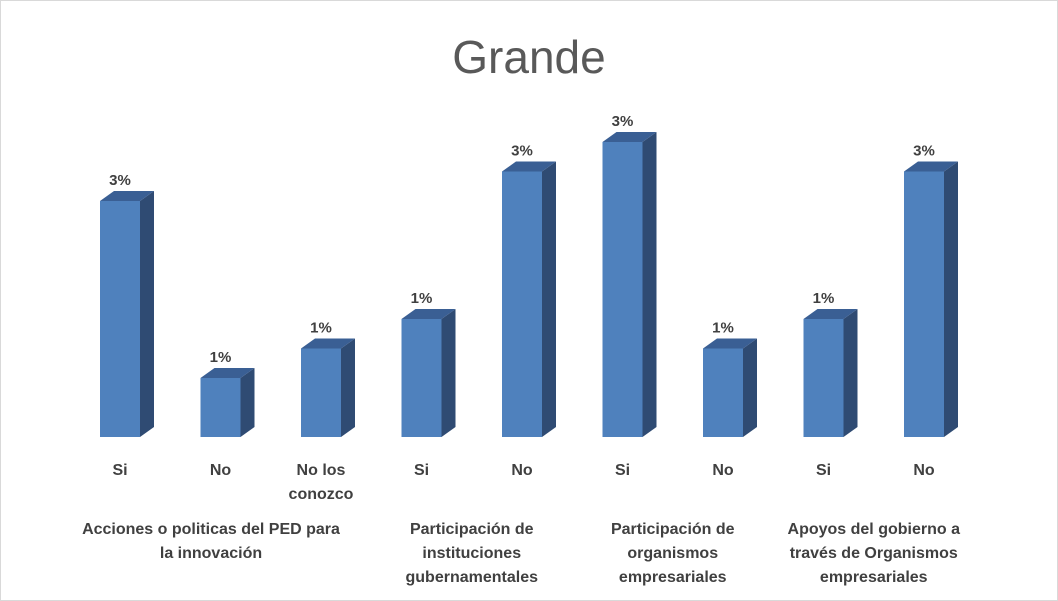 The height and width of the screenshot is (601, 1058). What do you see at coordinates (211, 529) in the screenshot?
I see `group-label: Acciones o politicas del PED para` at bounding box center [211, 529].